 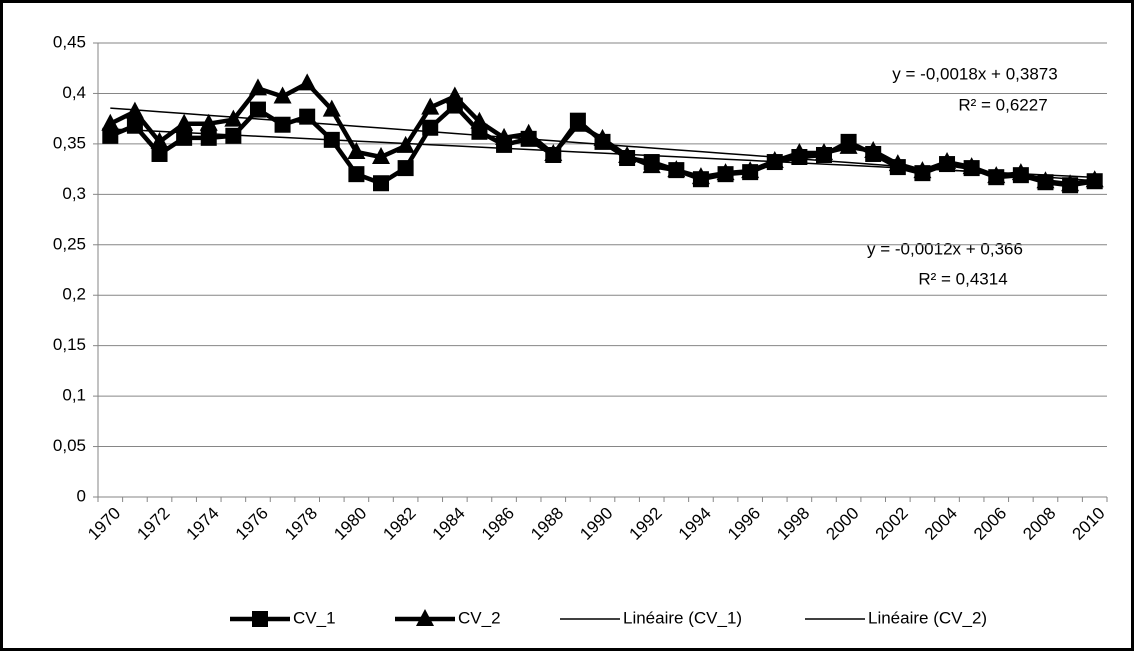 What do you see at coordinates (74, 294) in the screenshot?
I see `y-tick-label: 0,2` at bounding box center [74, 294].